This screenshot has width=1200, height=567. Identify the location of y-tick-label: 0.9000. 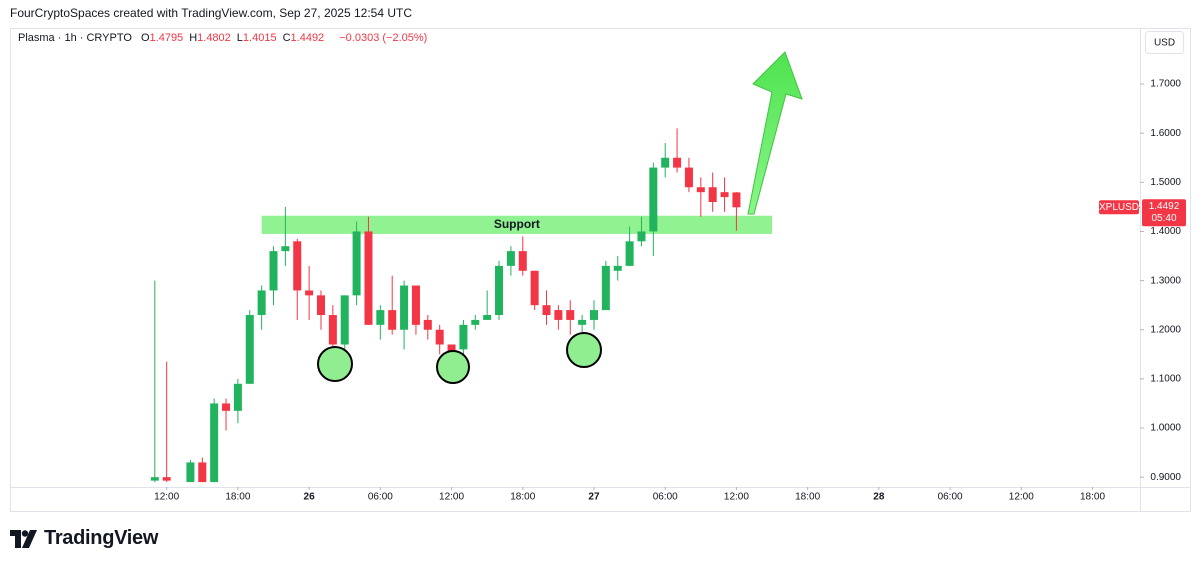
(1165, 477).